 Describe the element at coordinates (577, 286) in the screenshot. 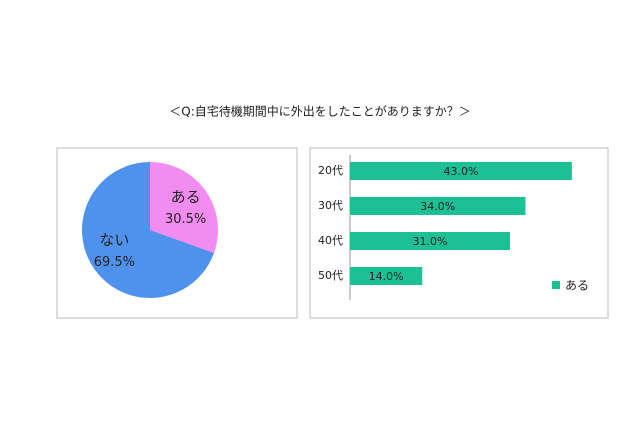

I see `legend-label: ある` at that location.